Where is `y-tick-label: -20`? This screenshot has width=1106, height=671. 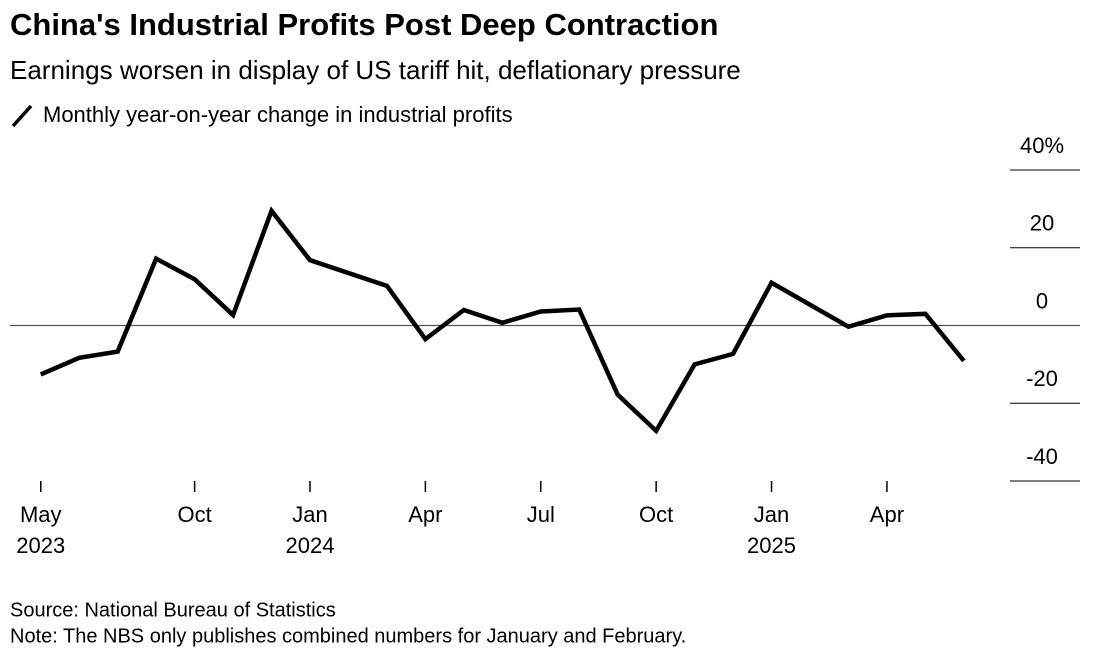 y-tick-label: -20 is located at coordinates (1042, 378).